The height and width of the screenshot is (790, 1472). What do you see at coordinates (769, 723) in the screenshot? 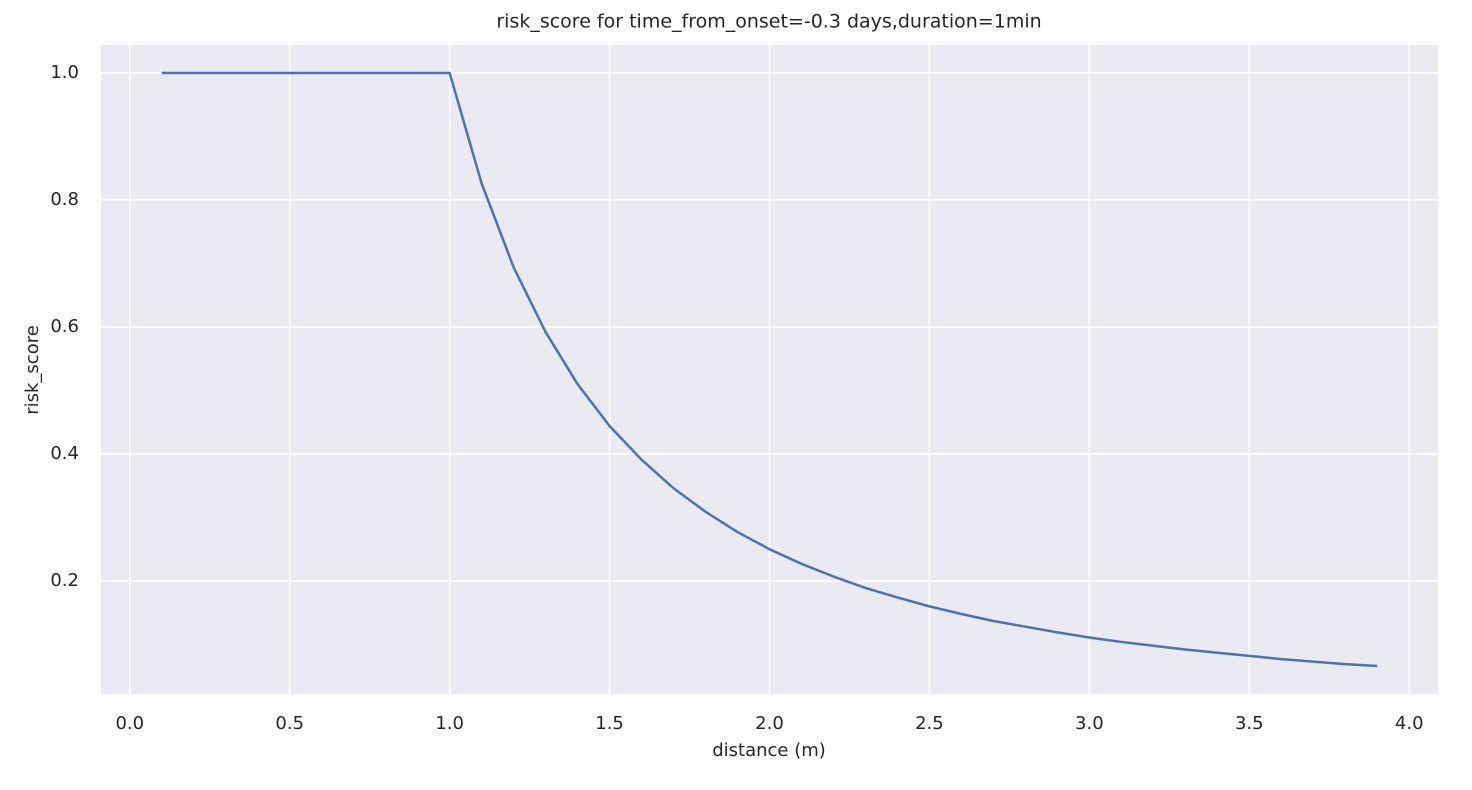
I see `x-tick-label: 2.0` at bounding box center [769, 723].